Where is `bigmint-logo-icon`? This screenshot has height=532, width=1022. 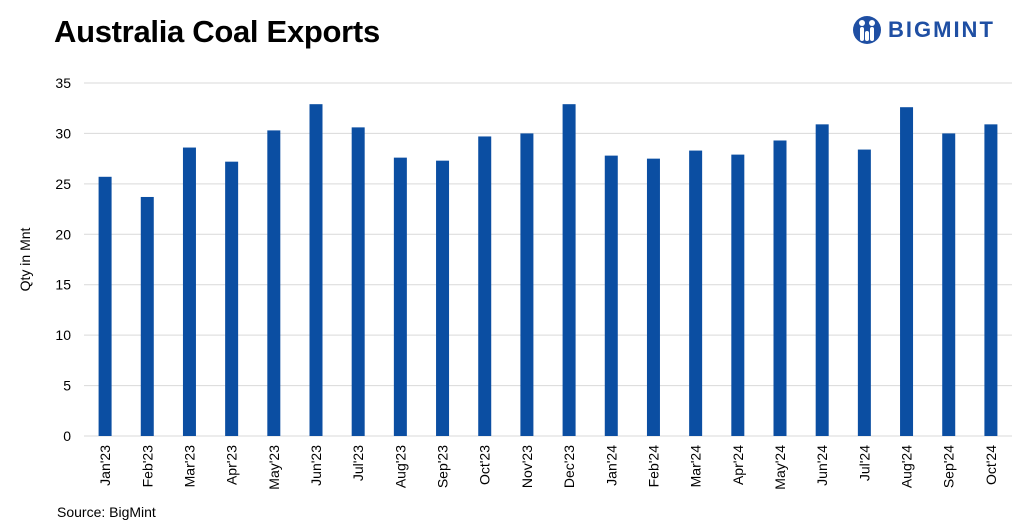 bigmint-logo-icon is located at coordinates (867, 30).